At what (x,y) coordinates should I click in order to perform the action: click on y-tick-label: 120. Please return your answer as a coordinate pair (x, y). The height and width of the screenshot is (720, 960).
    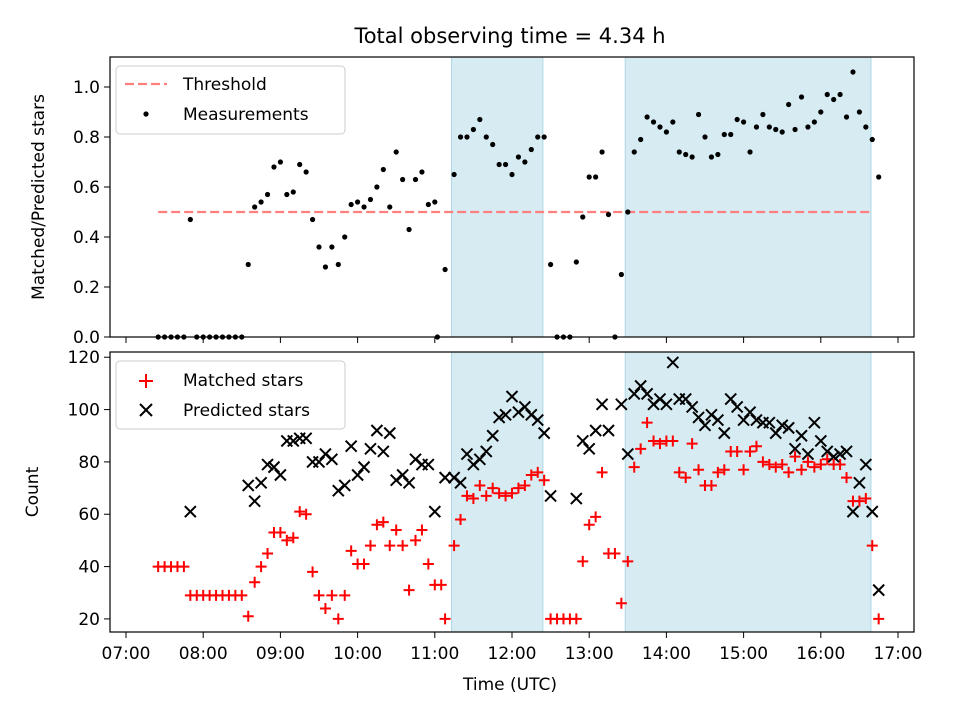
    Looking at the image, I should click on (84, 358).